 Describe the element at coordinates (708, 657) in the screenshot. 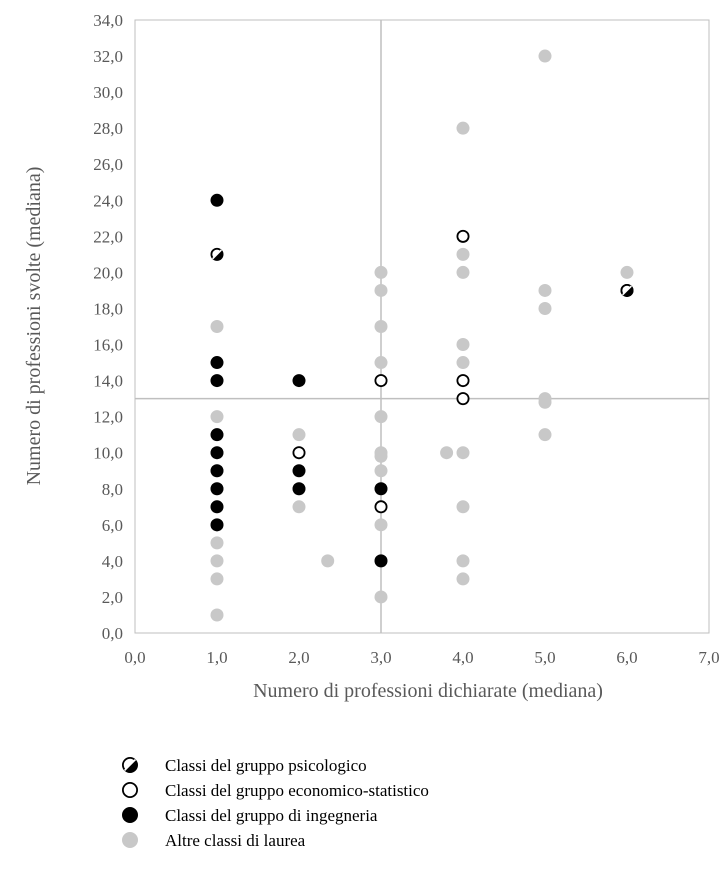

I see `x-tick-label: 7,0` at that location.